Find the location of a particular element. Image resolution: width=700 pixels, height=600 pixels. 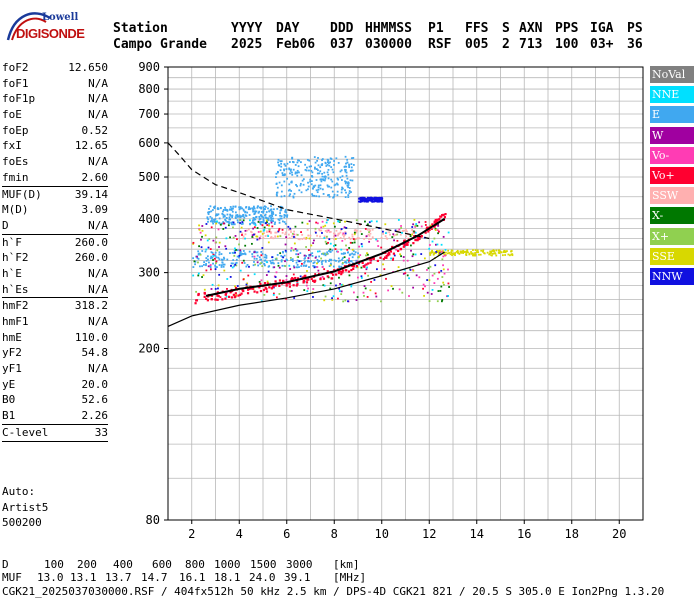

header-label-cell: Station is located at coordinates (140, 28).